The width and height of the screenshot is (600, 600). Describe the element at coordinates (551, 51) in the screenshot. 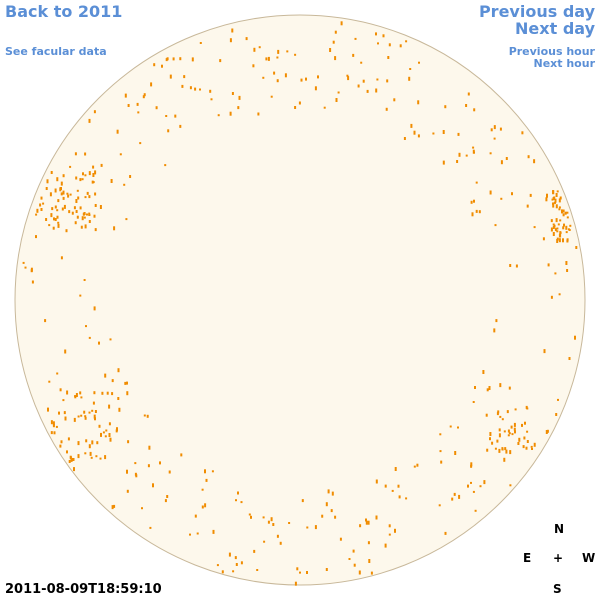

I see `previous-hour-link: Previous hour` at that location.